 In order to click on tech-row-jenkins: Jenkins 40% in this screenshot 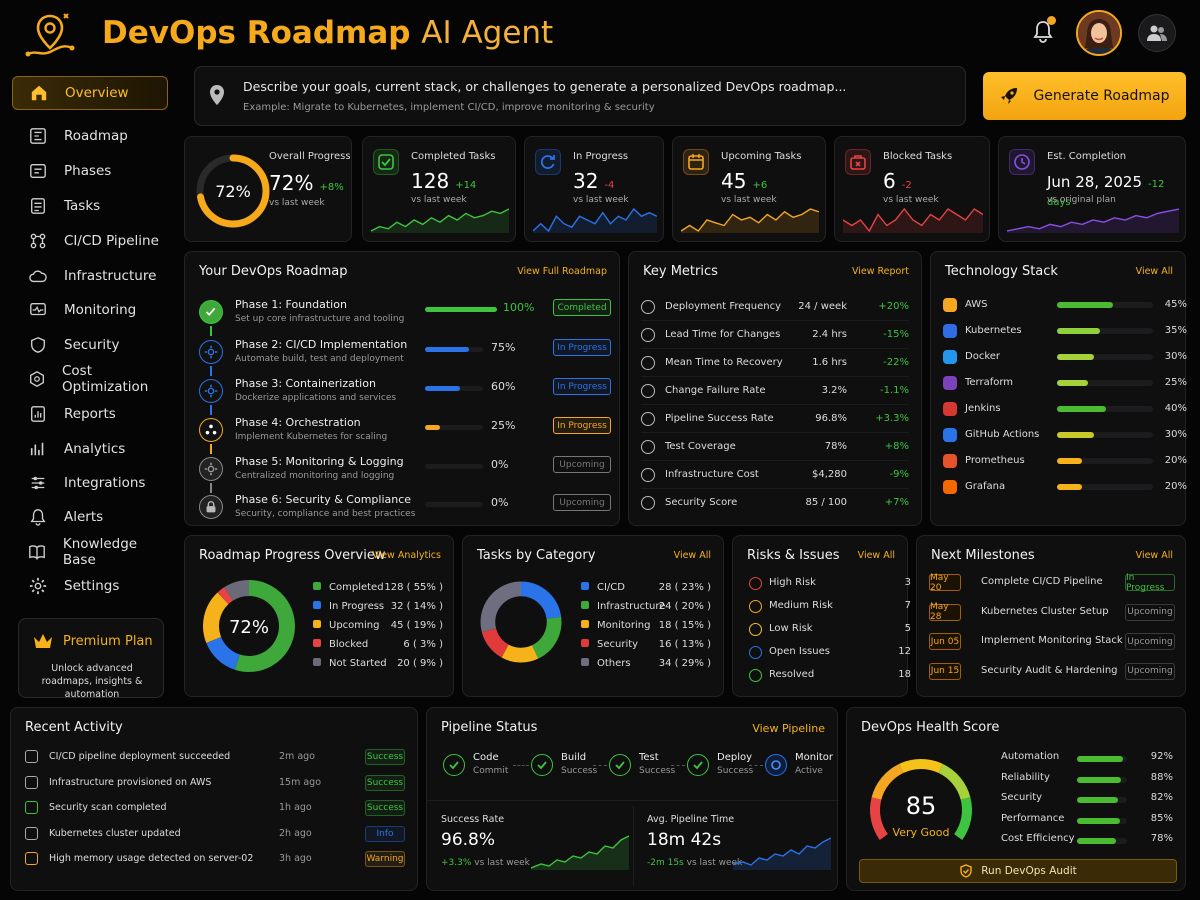, I will do `click(1065, 410)`.